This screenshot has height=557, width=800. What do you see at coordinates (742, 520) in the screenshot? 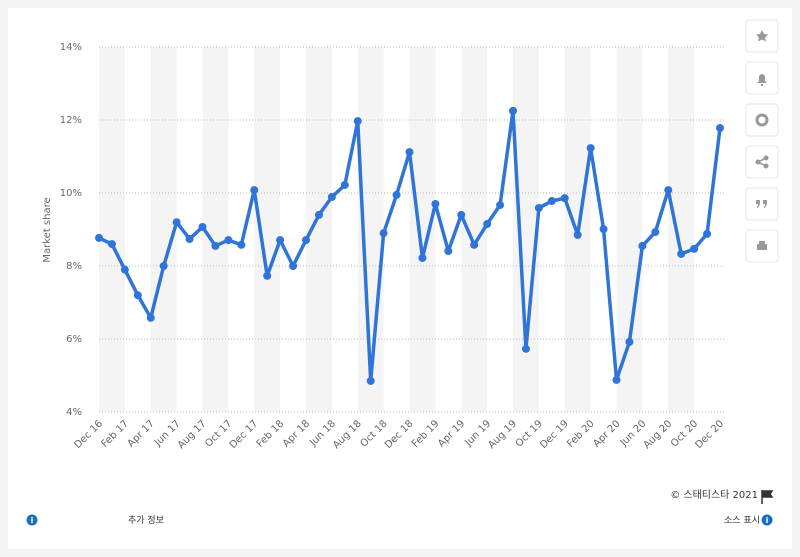
I see `show-source: 소스 표시` at bounding box center [742, 520].